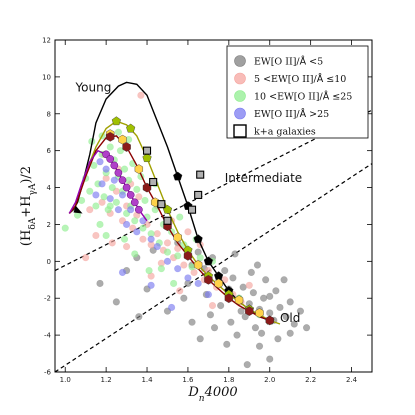 Image resolution: width=415 pixels, height=415 pixels. I want to click on y-tick-label: 6, so click(49, 151).